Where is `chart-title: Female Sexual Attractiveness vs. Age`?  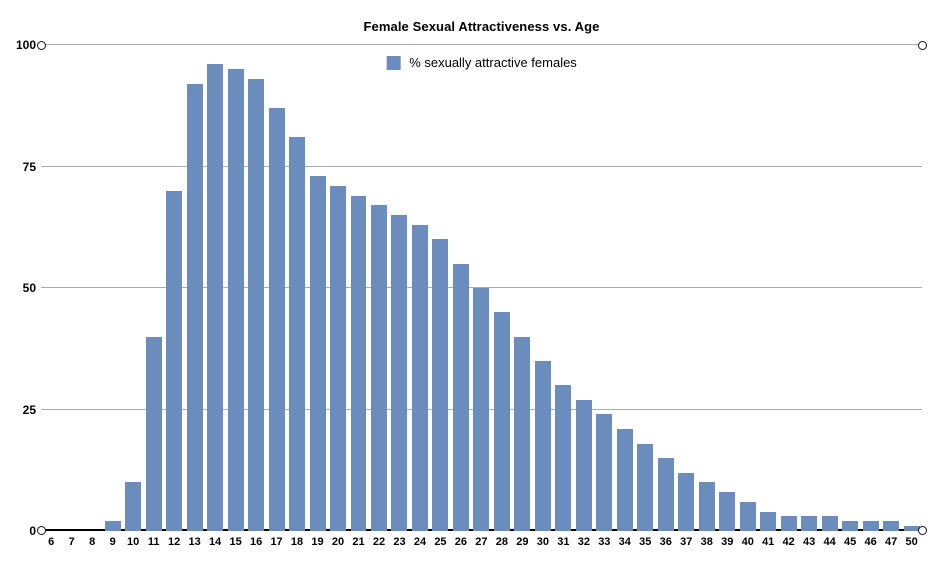
chart-title: Female Sexual Attractiveness vs. Age is located at coordinates (481, 26).